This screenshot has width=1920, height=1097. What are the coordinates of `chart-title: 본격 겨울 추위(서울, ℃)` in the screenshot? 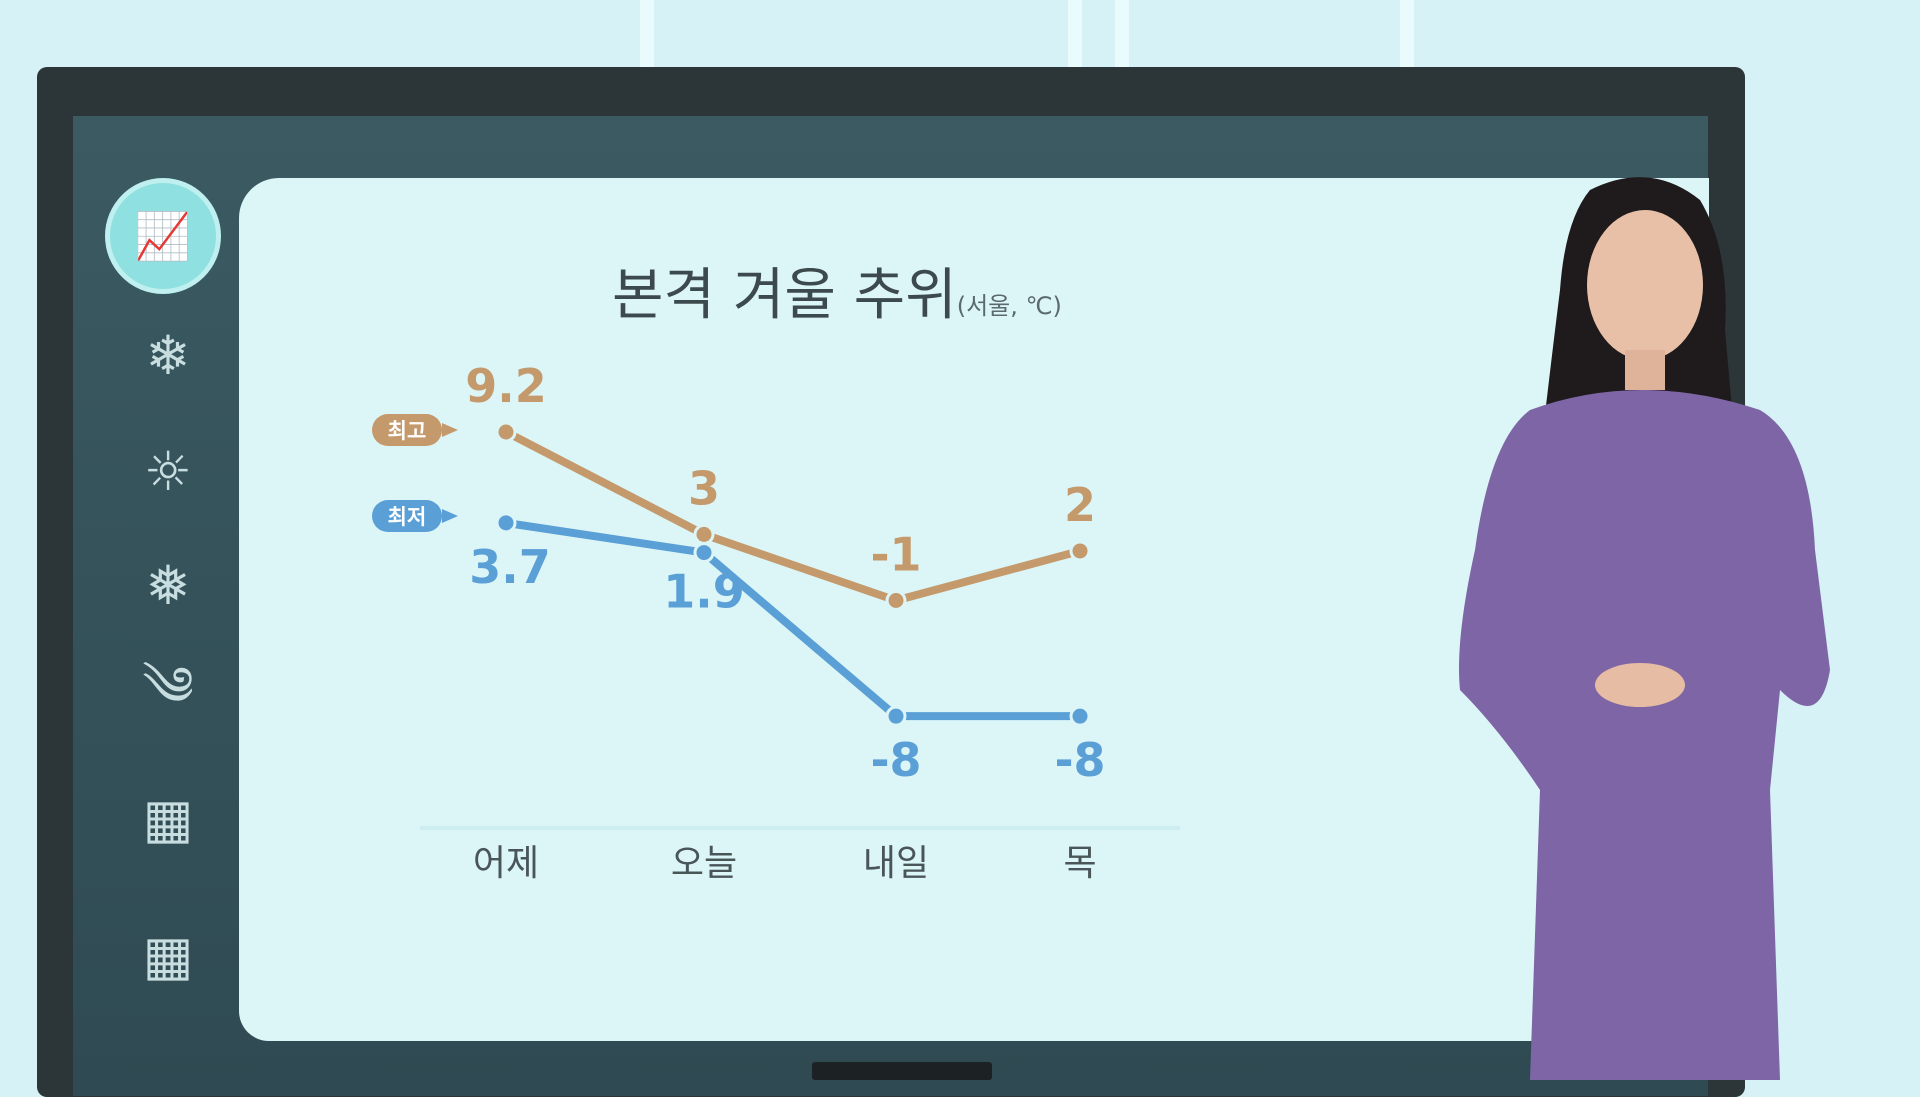 It's located at (837, 290).